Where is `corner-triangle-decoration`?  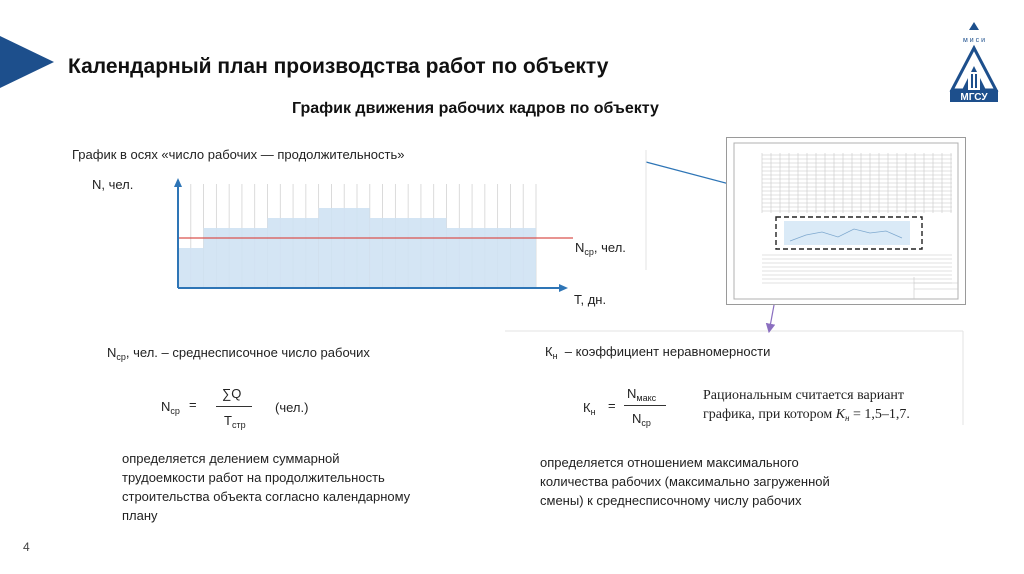
corner-triangle-decoration is located at coordinates (27, 62).